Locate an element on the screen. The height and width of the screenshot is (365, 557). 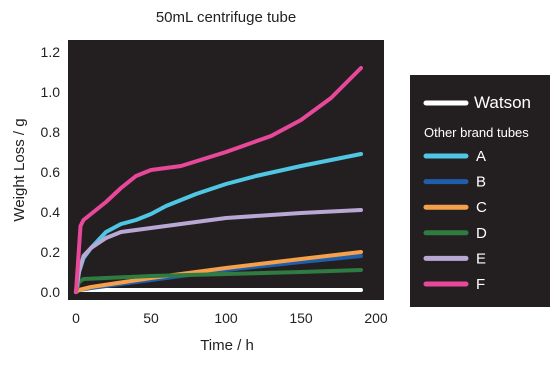
y-tick-label: 0.0 is located at coordinates (51, 292).